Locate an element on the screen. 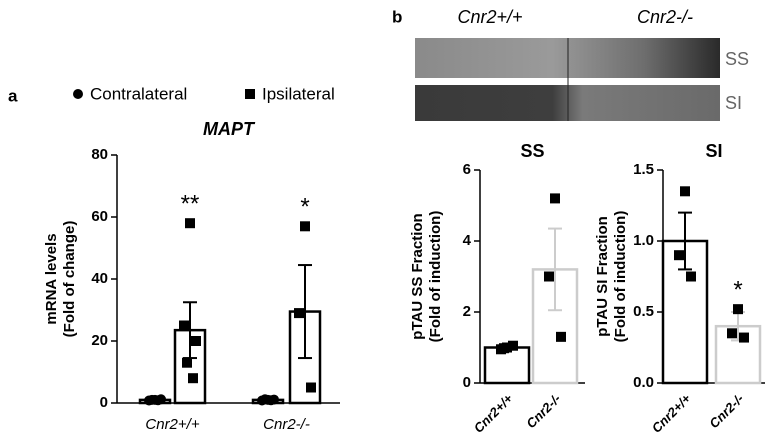  y-tick-label: 0.5 is located at coordinates (643, 311).